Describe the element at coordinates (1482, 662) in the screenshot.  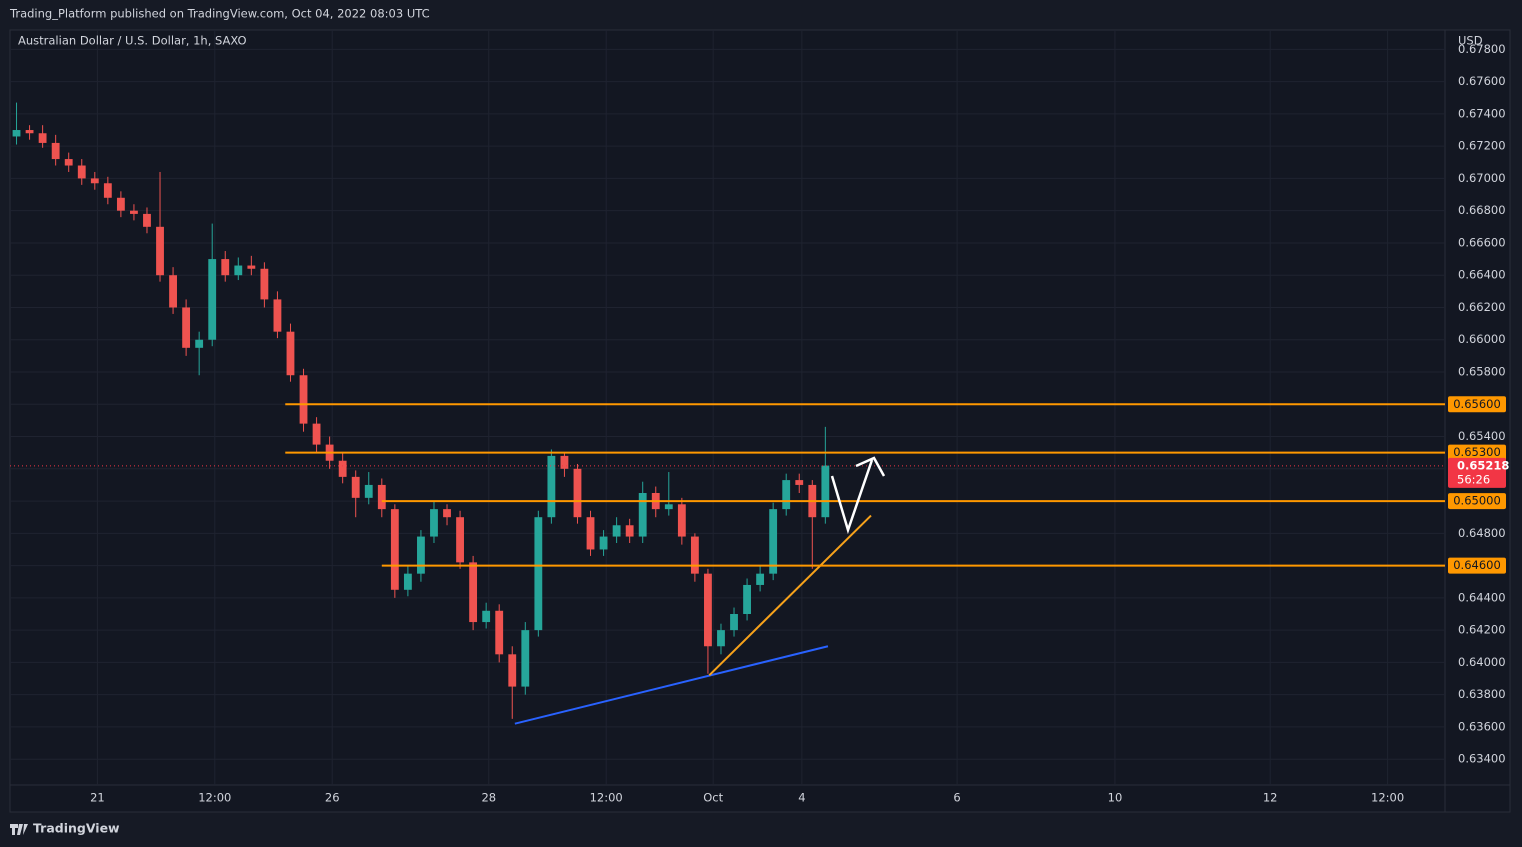
I see `y-tick-label: 0.64000` at that location.